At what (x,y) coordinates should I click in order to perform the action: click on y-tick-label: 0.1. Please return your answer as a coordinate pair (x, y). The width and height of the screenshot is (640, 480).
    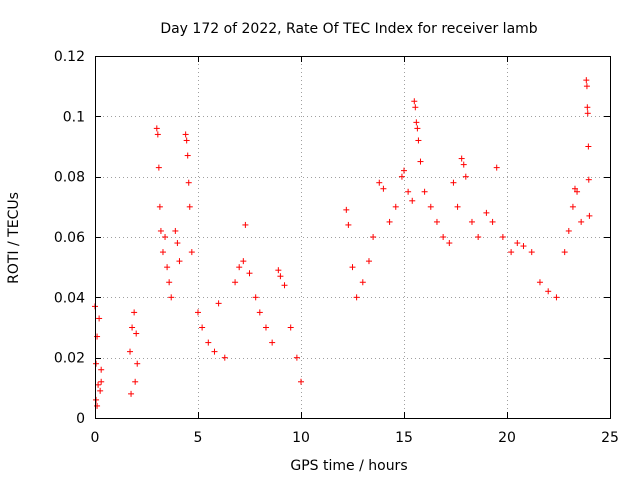
    Looking at the image, I should click on (74, 117).